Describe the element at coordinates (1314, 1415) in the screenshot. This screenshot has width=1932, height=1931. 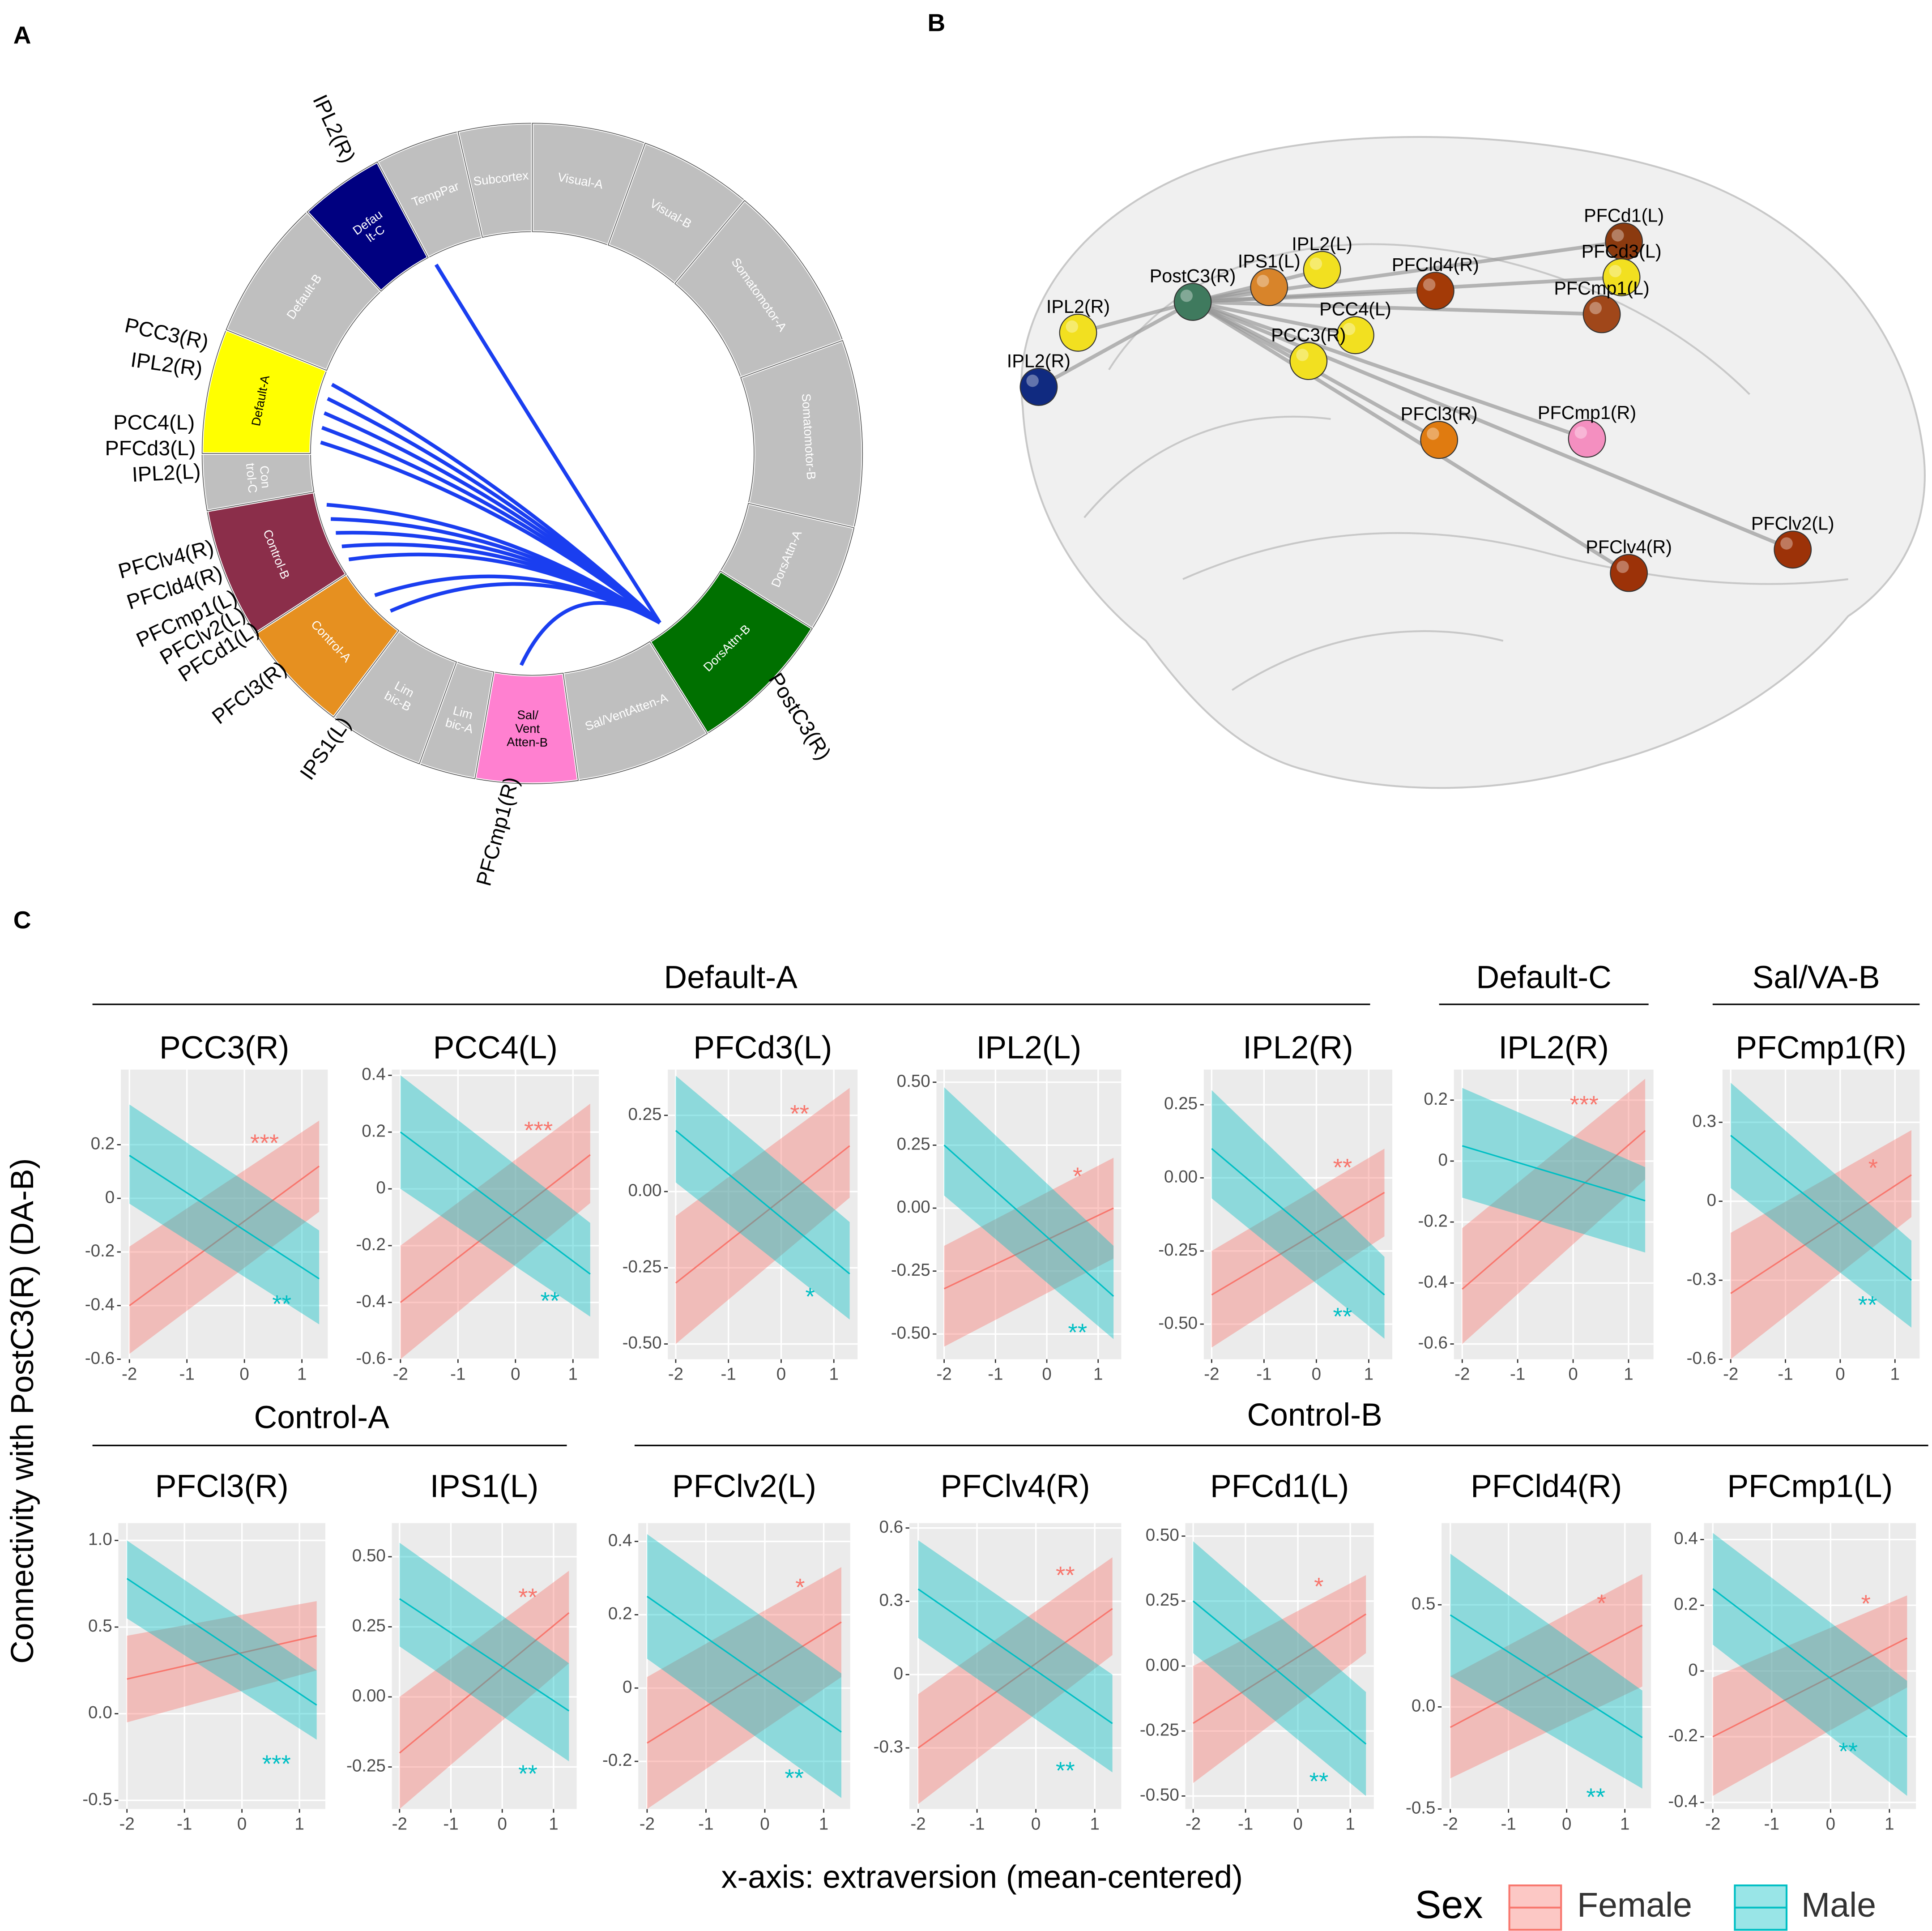
I see `group-title: Control-B` at that location.